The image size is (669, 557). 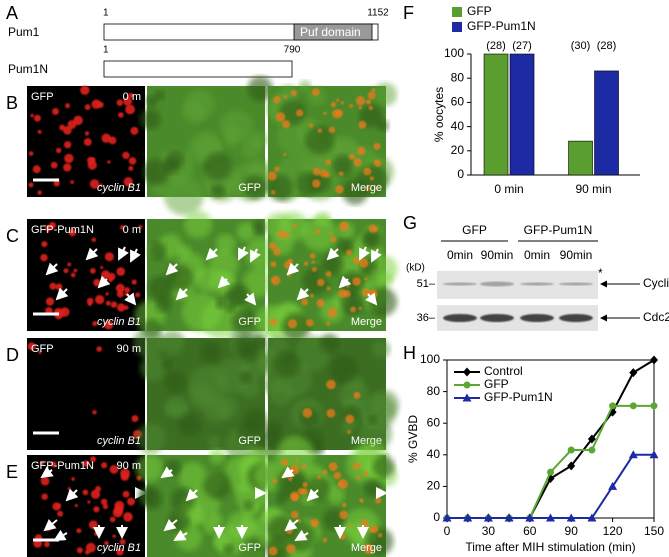 I want to click on channel-label: GFP-Pum1N, so click(x=62, y=230).